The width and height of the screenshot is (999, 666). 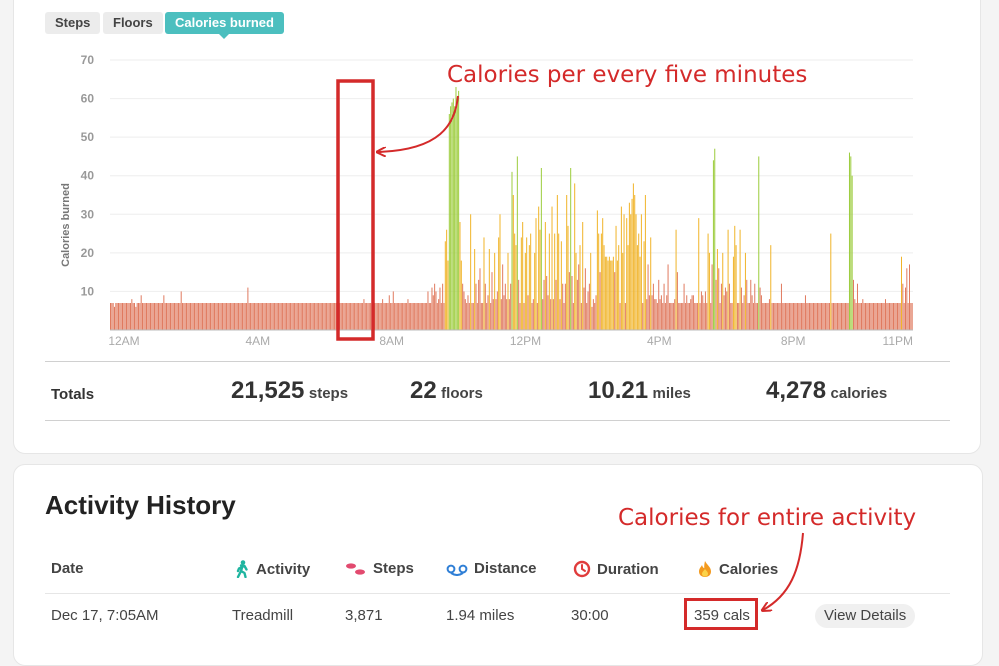 I want to click on total-floors: 22 floors, so click(x=446, y=390).